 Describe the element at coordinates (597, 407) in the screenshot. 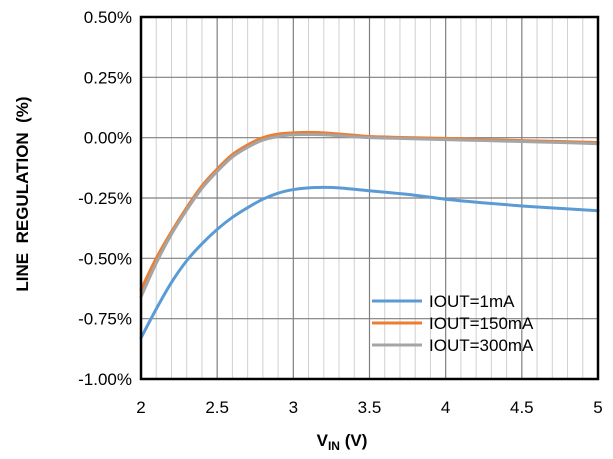

I see `x-tick-label: 5` at that location.